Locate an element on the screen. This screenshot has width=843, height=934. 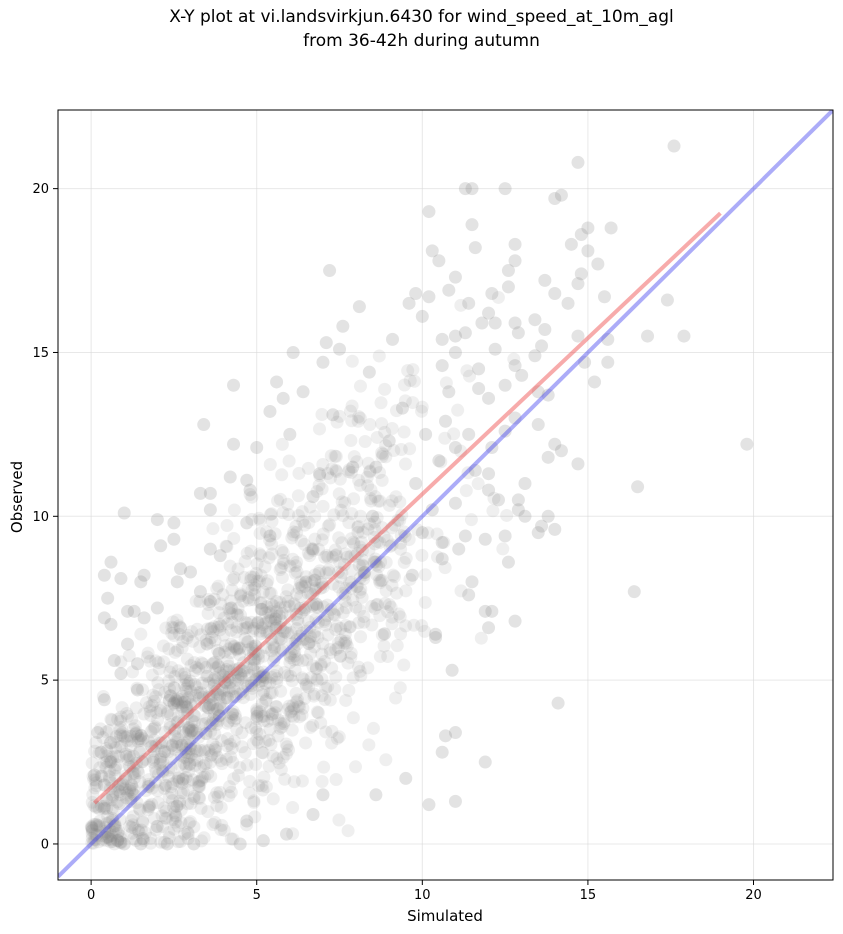
x-axis-label: Simulated is located at coordinates (445, 916).